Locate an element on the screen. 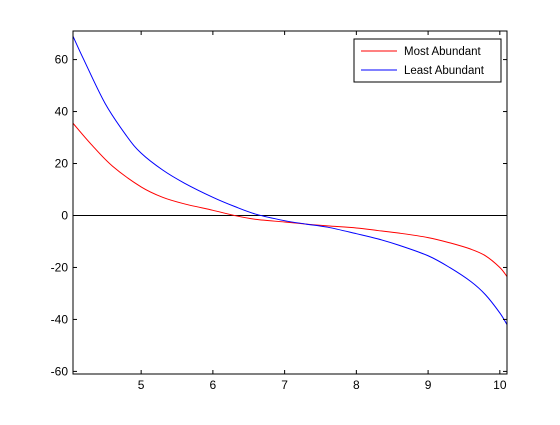 The height and width of the screenshot is (425, 560). legend-label-most-abundant: Most Abundant is located at coordinates (443, 52).